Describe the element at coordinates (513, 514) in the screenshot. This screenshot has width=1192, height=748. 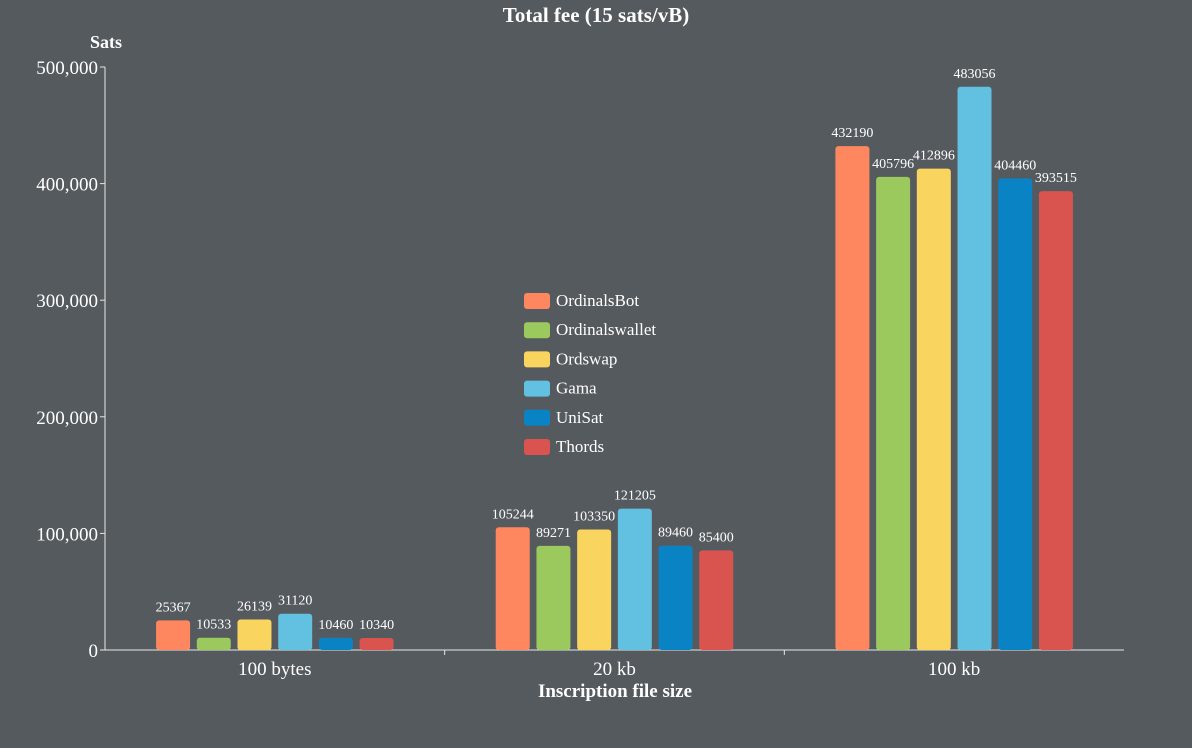
I see `data-label: 105244` at that location.